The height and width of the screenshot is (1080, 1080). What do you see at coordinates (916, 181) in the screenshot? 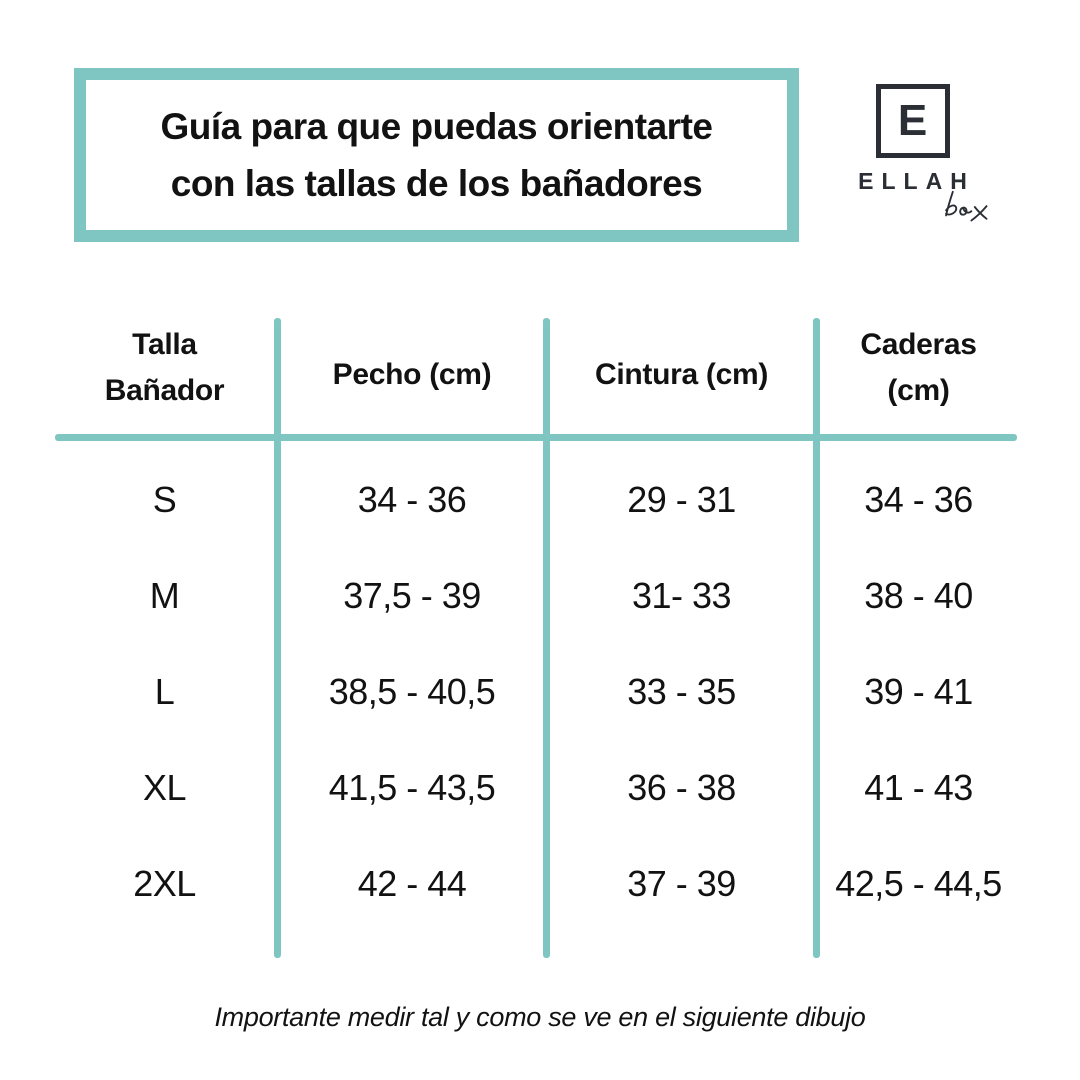
I see `brand-name: ELLAH` at bounding box center [916, 181].